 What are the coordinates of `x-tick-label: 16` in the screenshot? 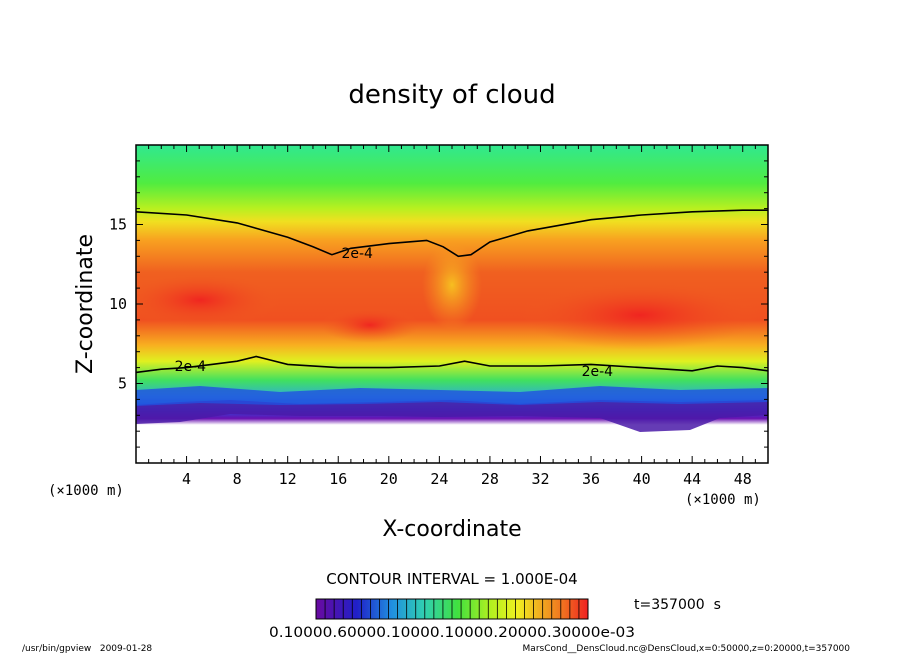 It's located at (338, 479).